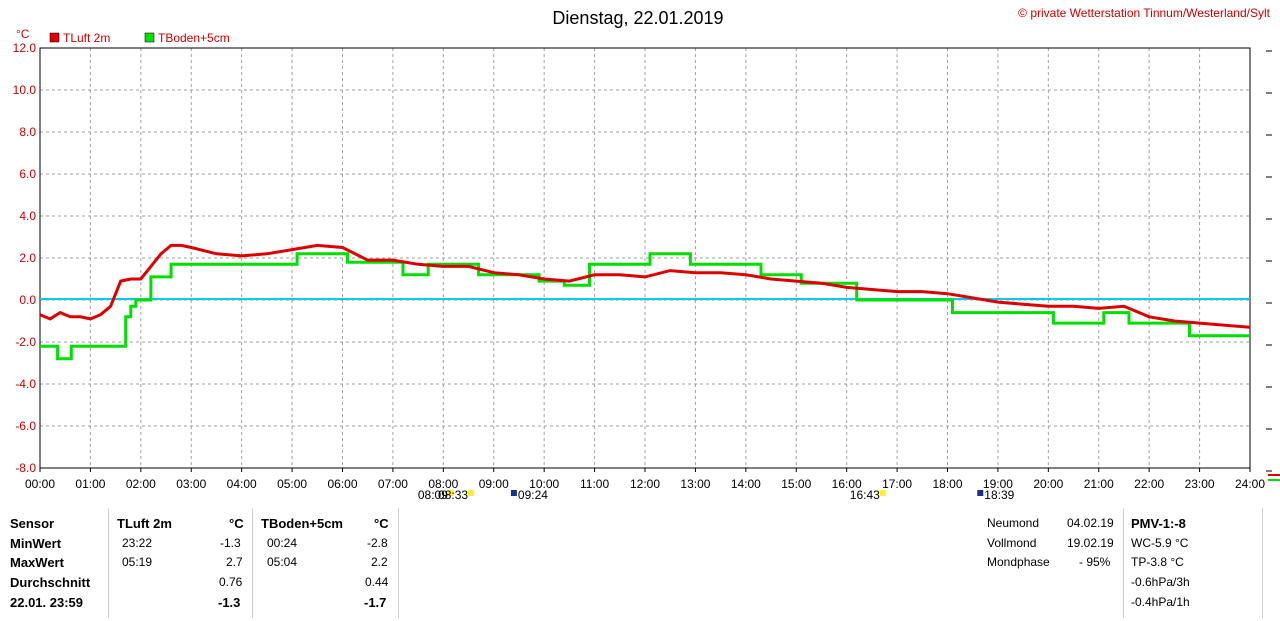 This screenshot has width=1280, height=621. Describe the element at coordinates (342, 484) in the screenshot. I see `x-tick-label: 06:00` at that location.